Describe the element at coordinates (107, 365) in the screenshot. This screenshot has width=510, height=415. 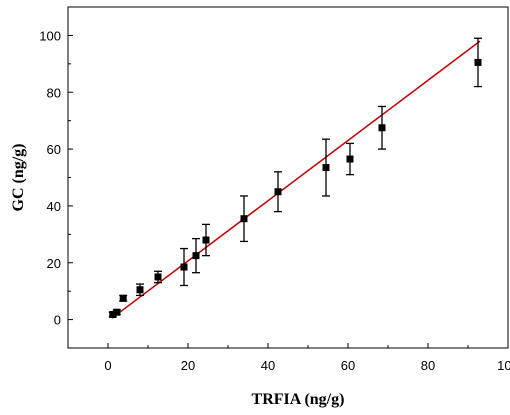
I see `x-tick-label: 0` at that location.